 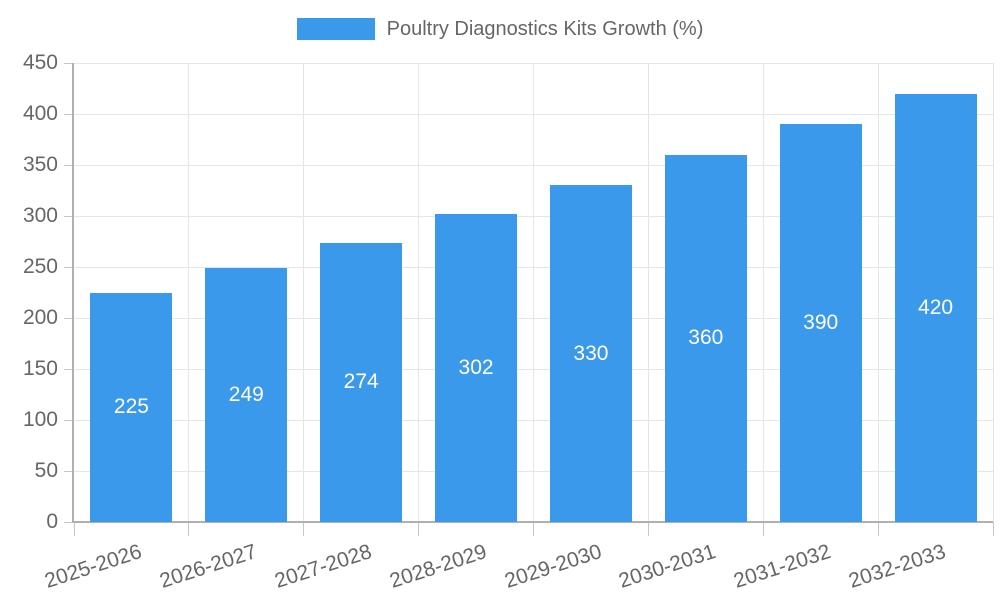 I want to click on bar-value-label: 249, so click(x=246, y=394).